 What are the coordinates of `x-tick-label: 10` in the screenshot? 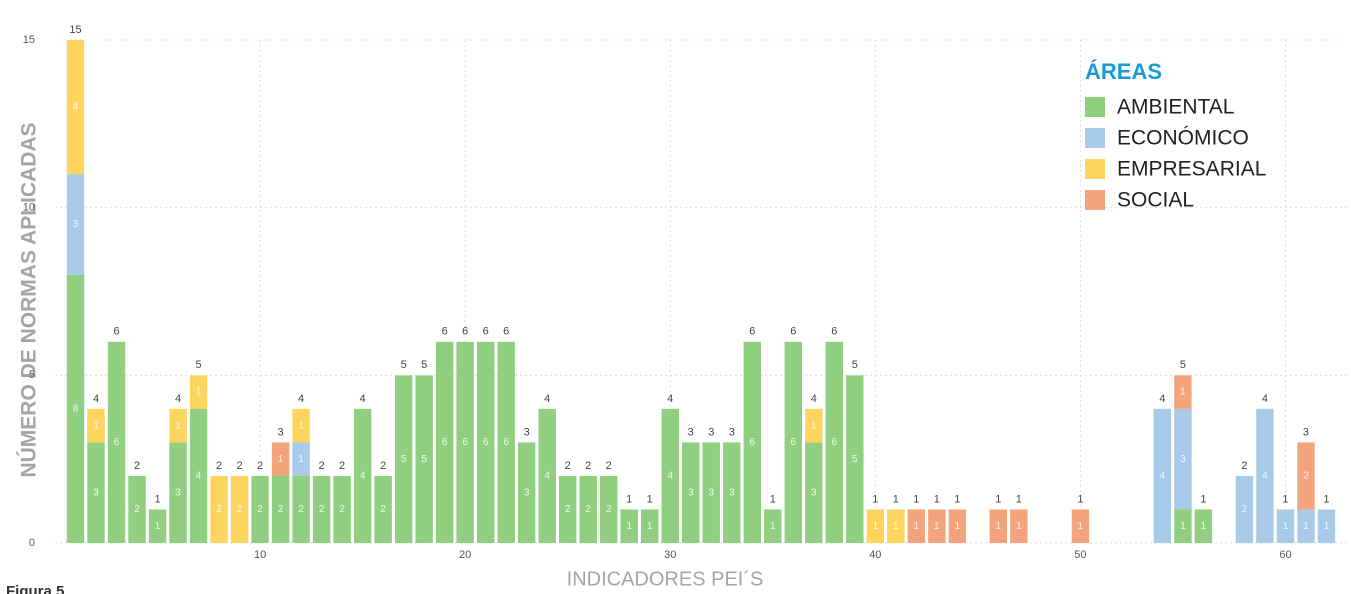 It's located at (260, 555).